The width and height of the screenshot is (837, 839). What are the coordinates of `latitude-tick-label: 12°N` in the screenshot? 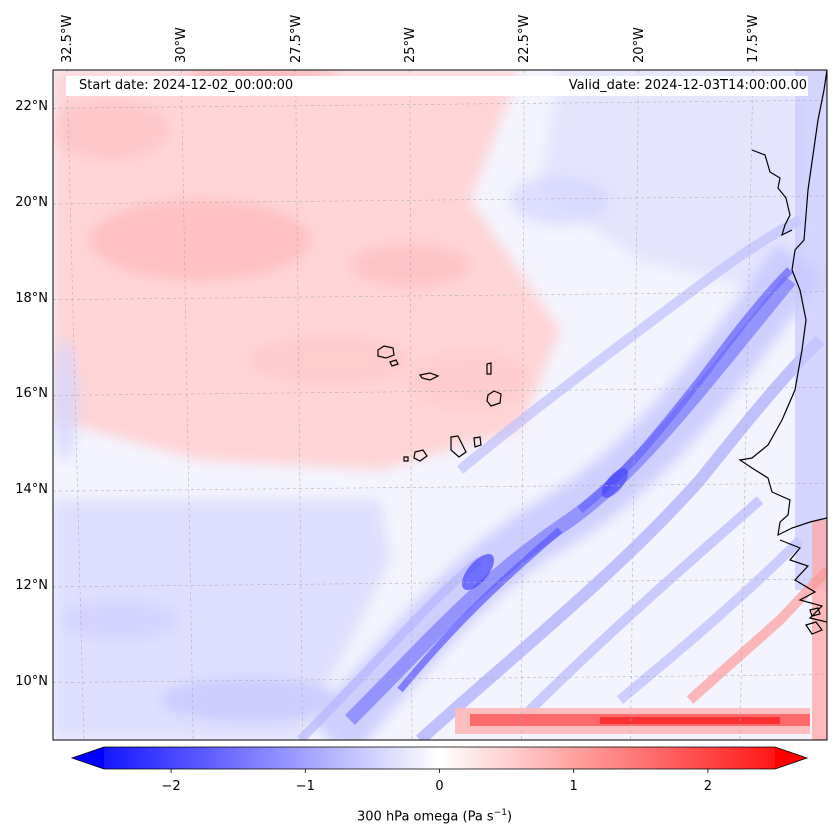 It's located at (31, 585).